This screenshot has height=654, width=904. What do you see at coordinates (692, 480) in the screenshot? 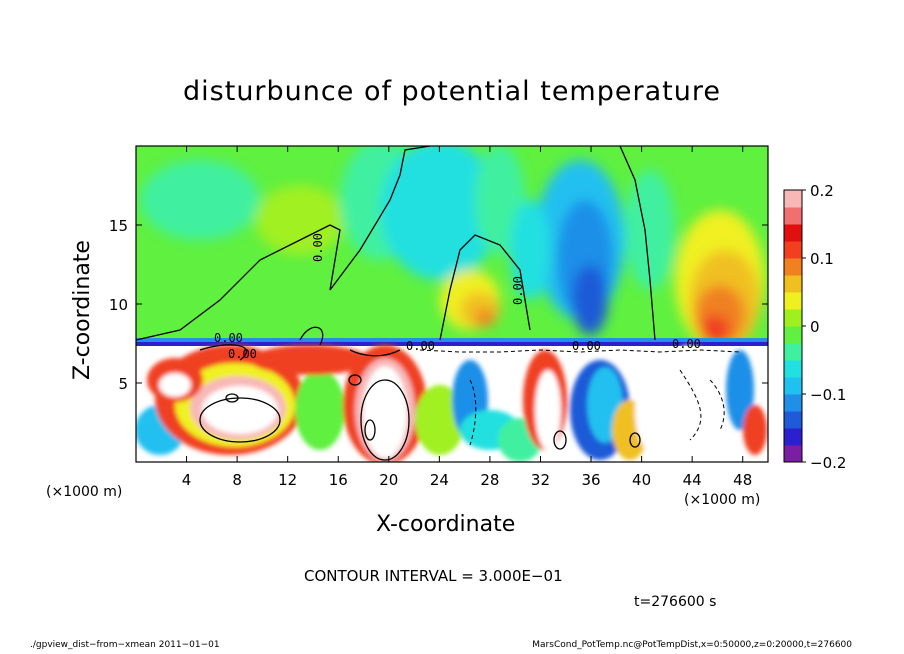
I see `x-tick-label: 44` at bounding box center [692, 480].